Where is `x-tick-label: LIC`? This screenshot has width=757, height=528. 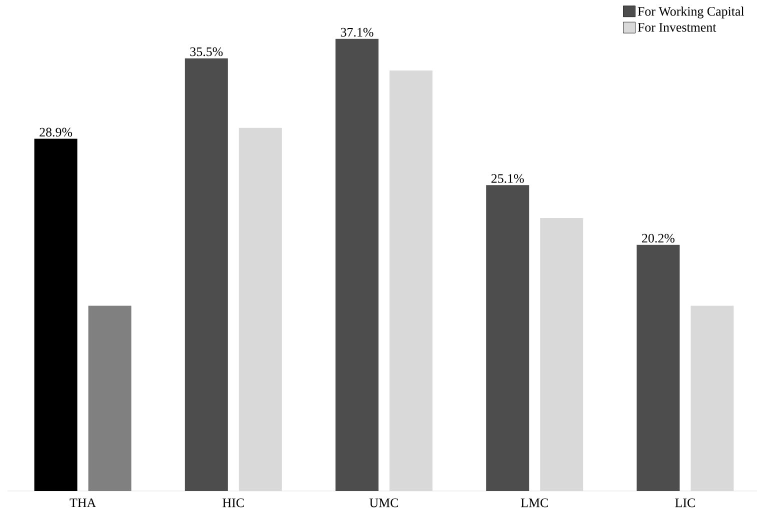
x-tick-label: LIC is located at coordinates (685, 503).